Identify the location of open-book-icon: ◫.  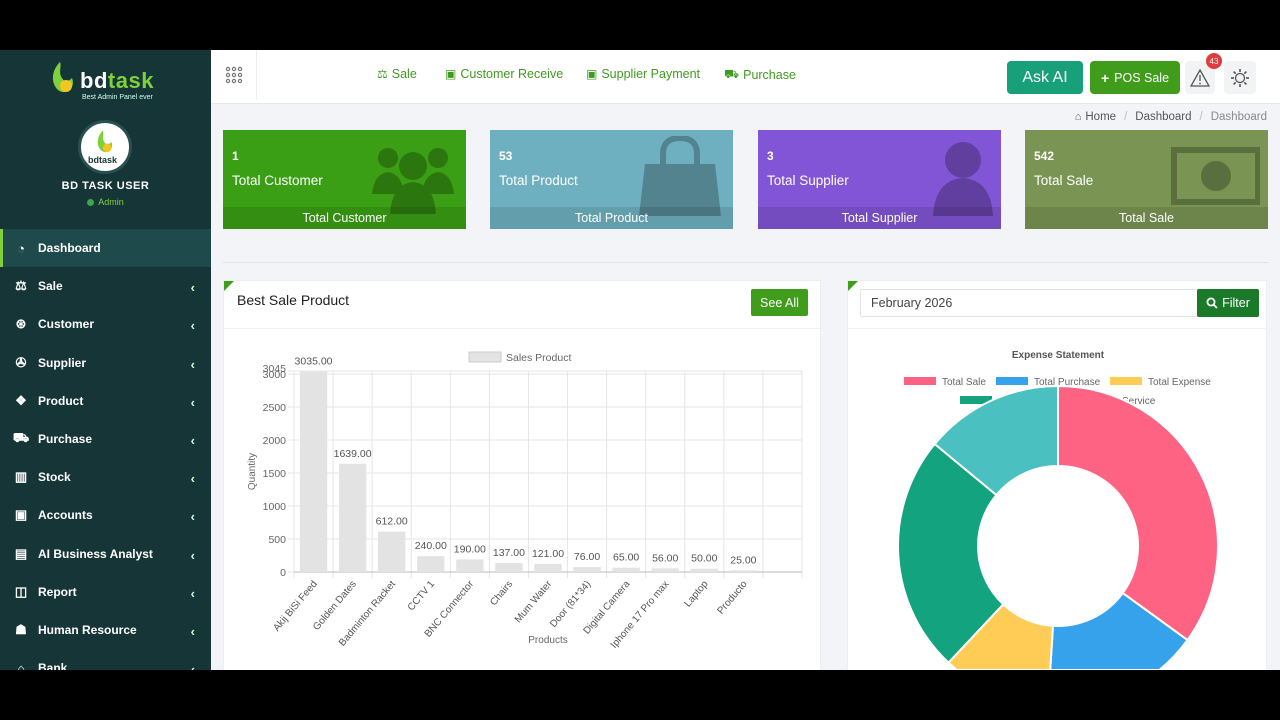
(21, 591).